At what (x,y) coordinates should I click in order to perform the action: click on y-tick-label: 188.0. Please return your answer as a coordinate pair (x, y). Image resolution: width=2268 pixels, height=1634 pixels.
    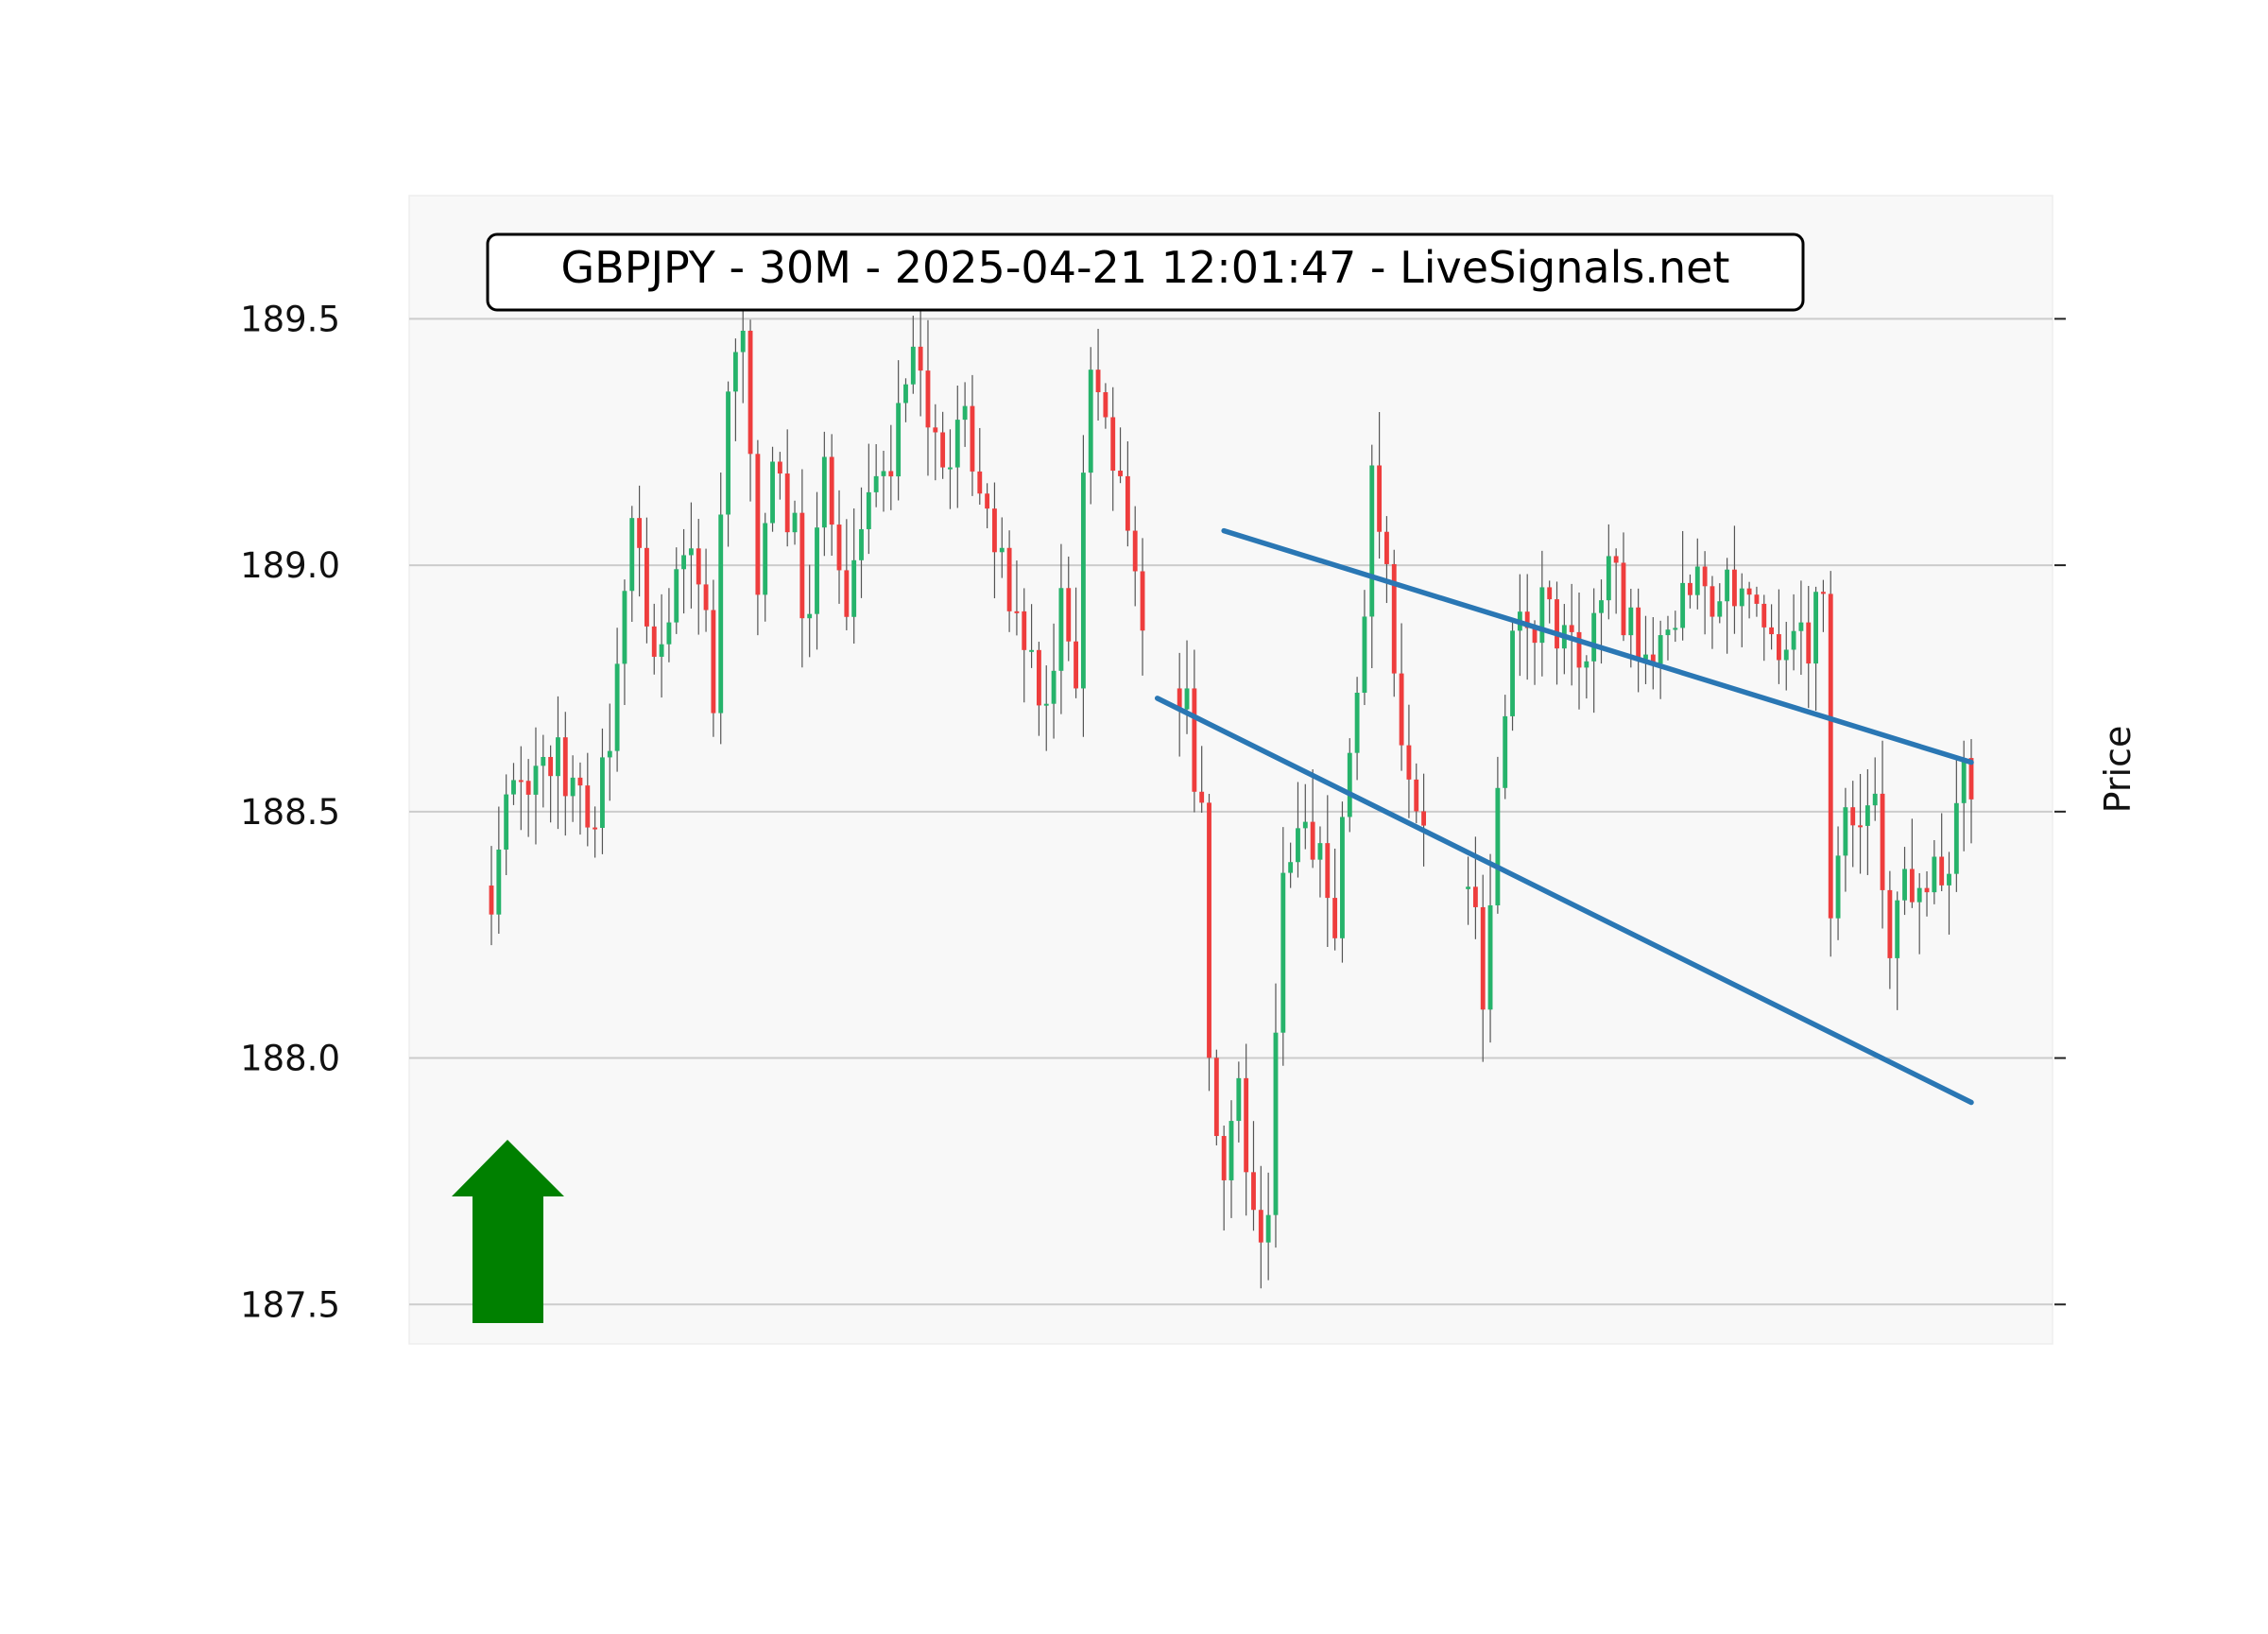
    Looking at the image, I should click on (290, 1059).